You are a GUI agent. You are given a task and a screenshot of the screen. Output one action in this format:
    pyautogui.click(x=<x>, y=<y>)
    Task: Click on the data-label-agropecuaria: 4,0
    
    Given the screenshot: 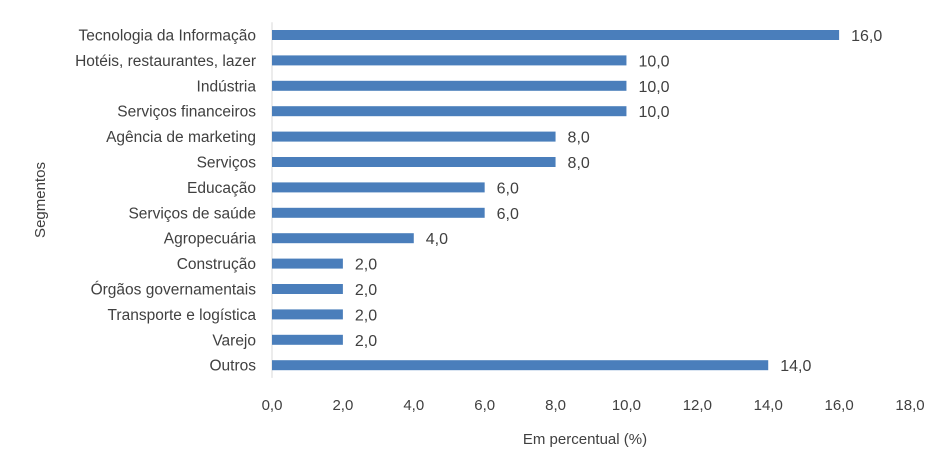 What is the action you would take?
    pyautogui.click(x=437, y=239)
    